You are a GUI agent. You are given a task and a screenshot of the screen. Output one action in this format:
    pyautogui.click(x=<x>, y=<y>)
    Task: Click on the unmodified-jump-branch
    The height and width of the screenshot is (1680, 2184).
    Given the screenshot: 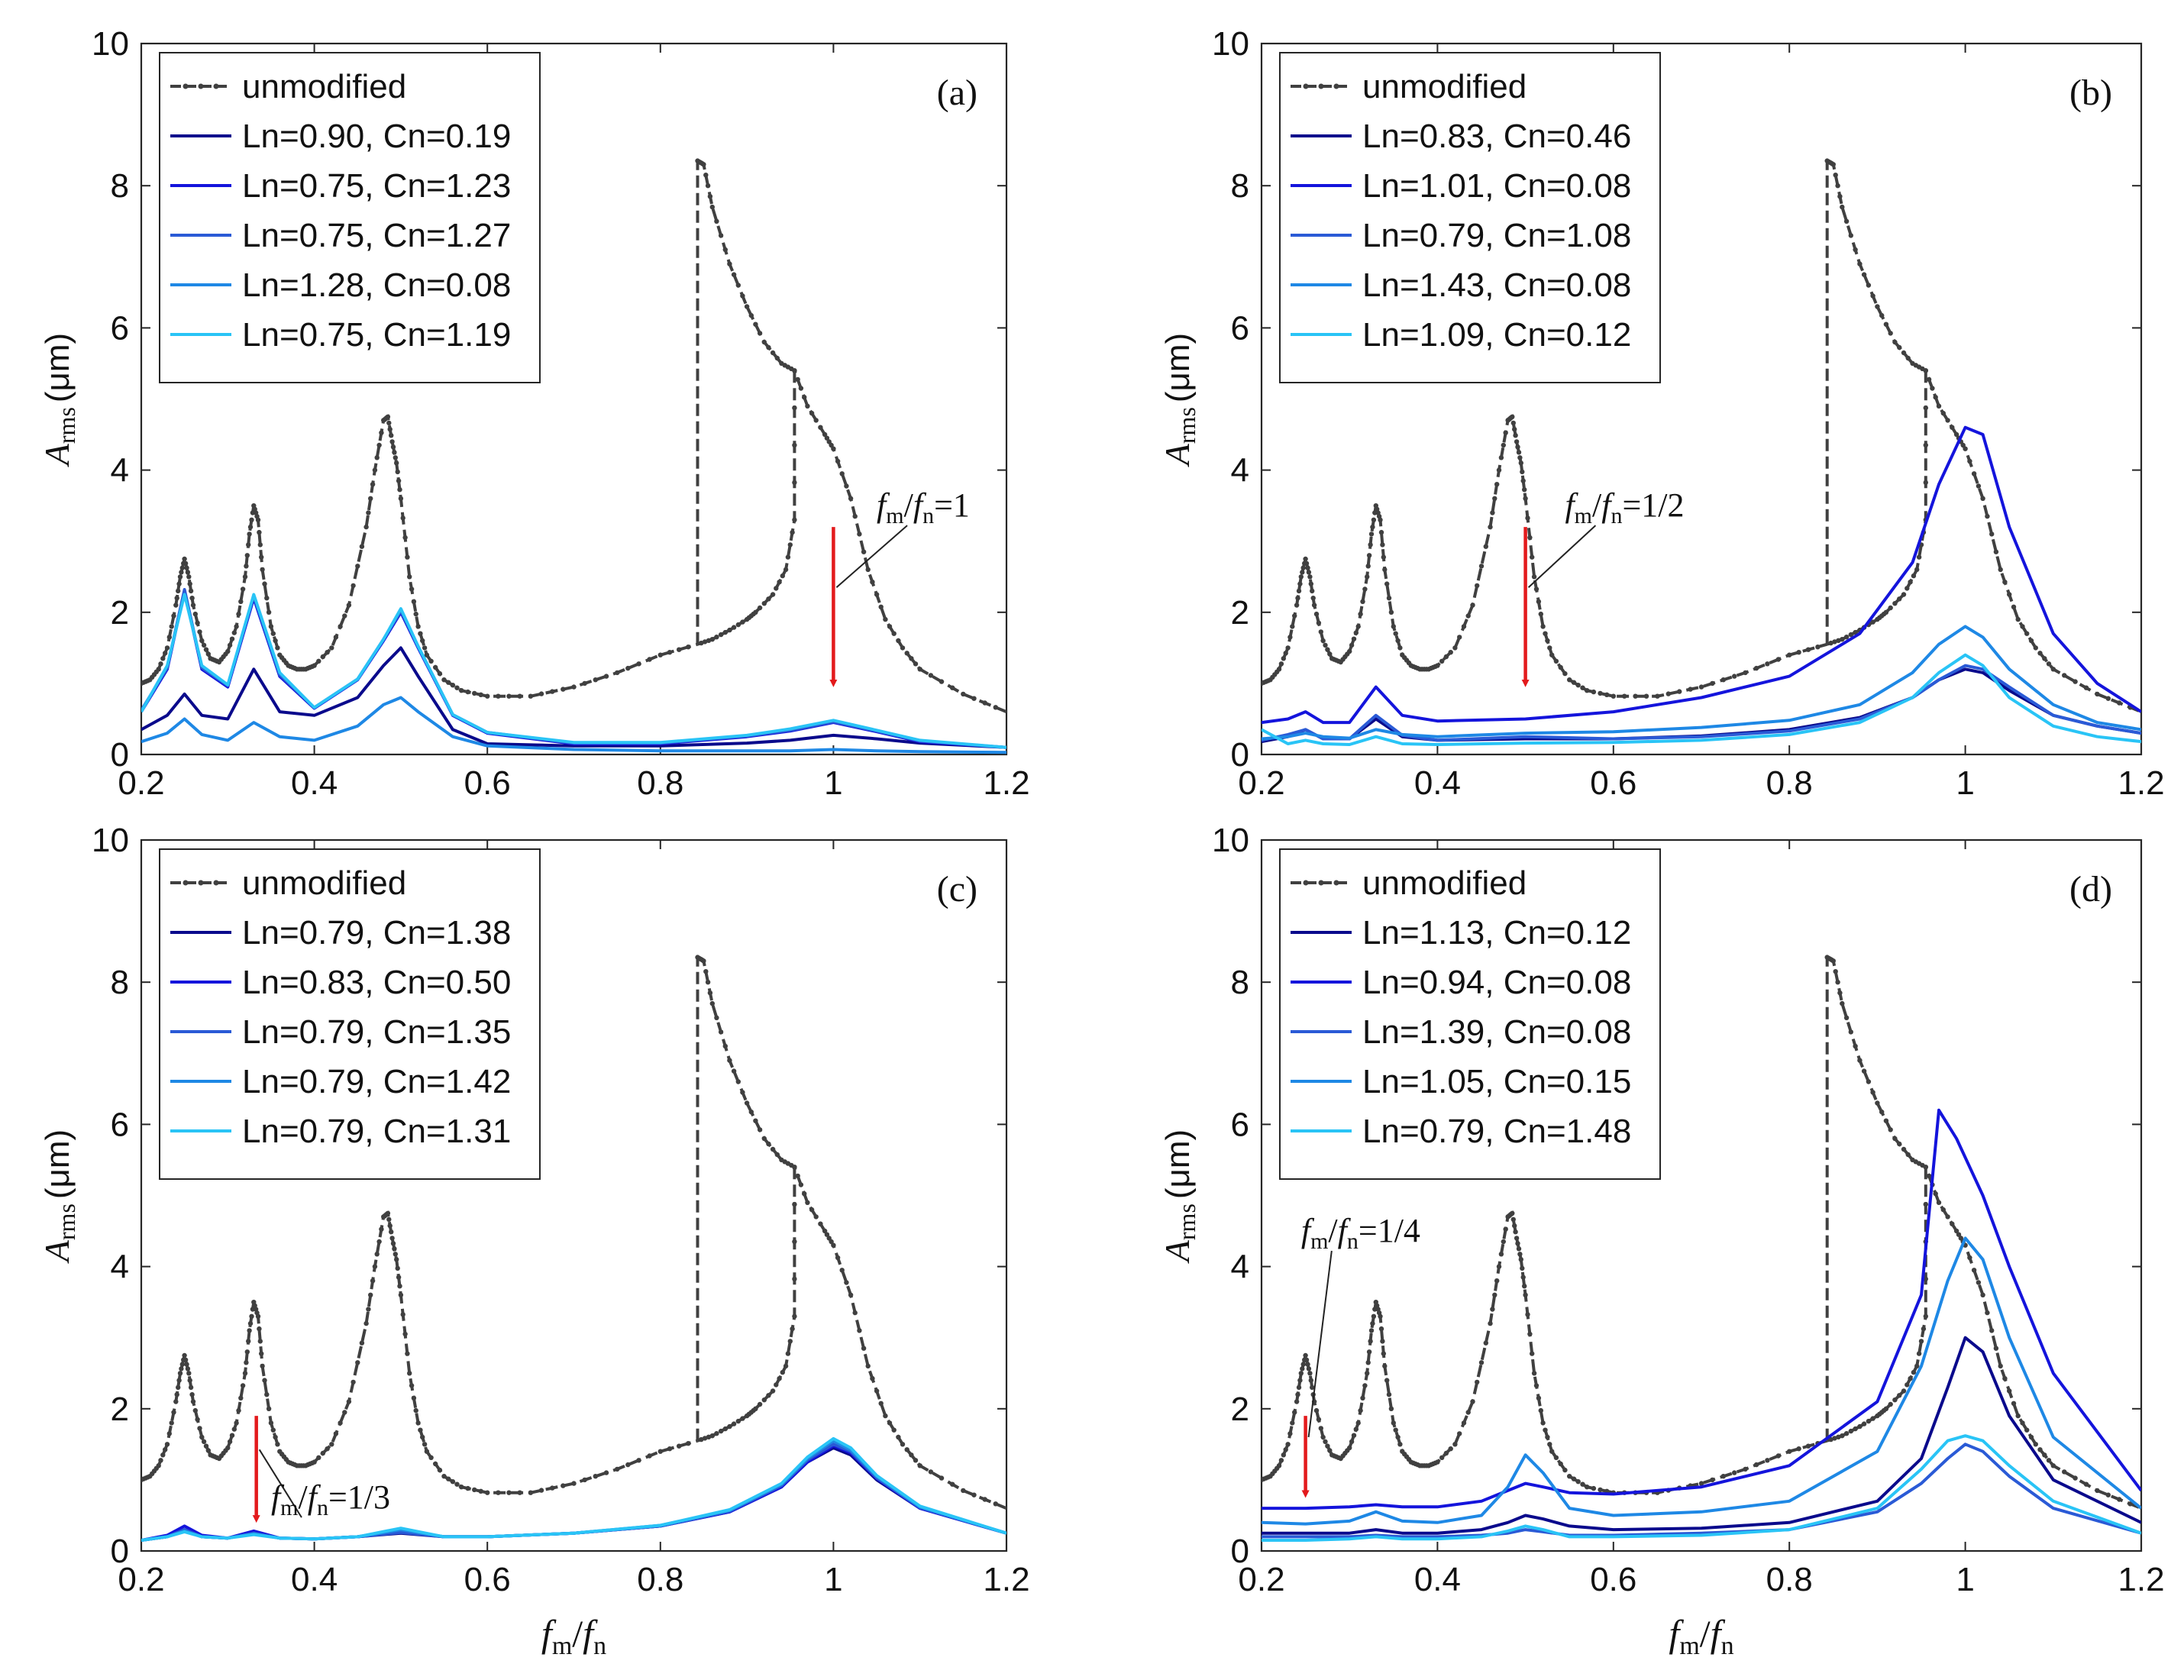 What is the action you would take?
    pyautogui.click(x=1877, y=508)
    